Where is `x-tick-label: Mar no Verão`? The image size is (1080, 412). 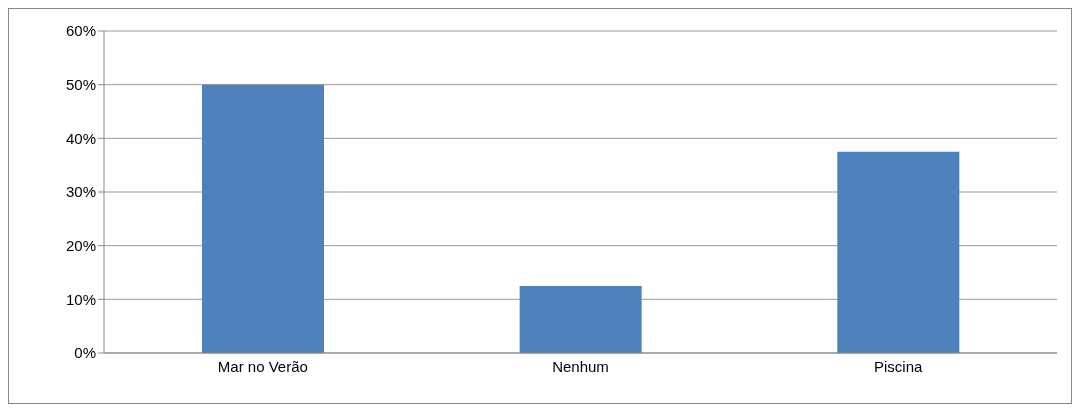 x-tick-label: Mar no Verão is located at coordinates (262, 366).